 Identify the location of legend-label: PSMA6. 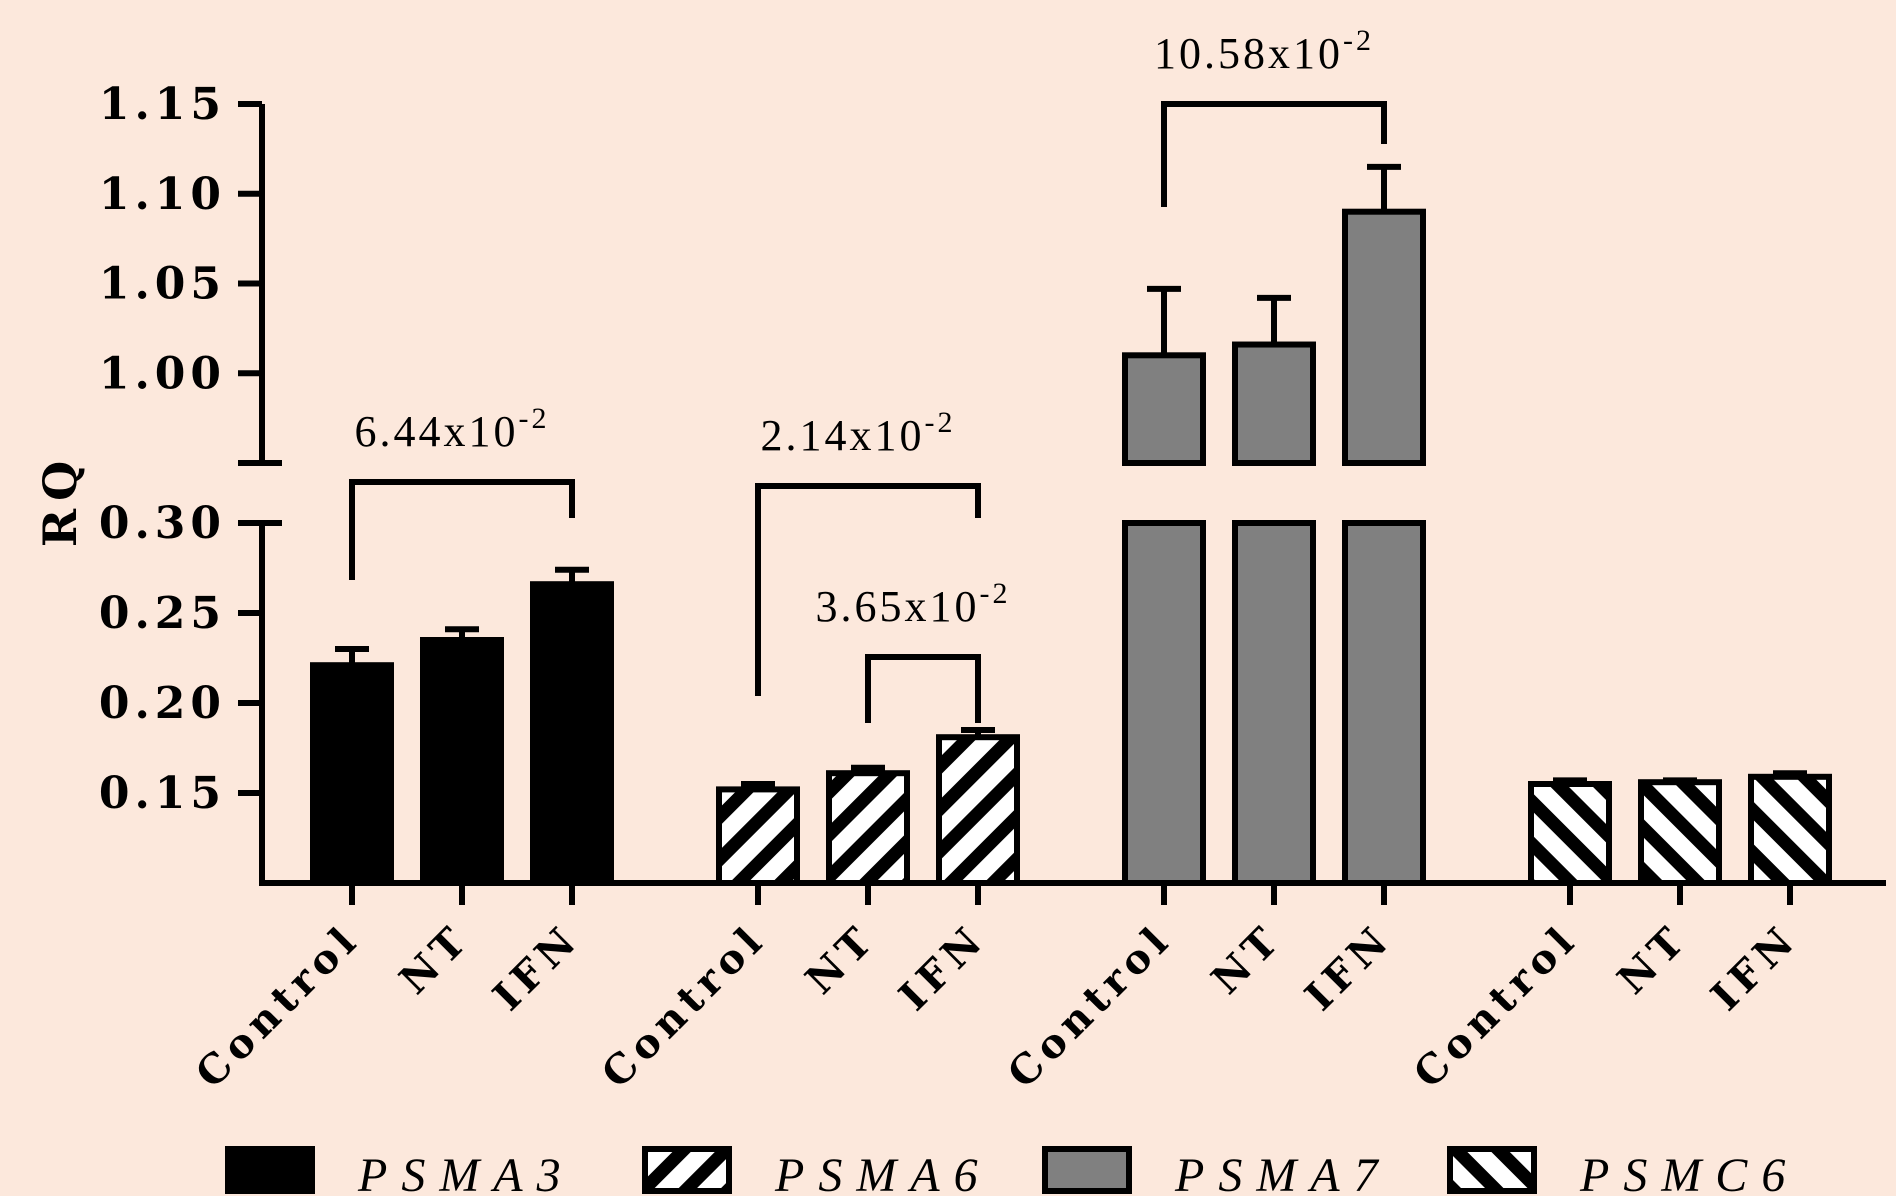
(883, 1172).